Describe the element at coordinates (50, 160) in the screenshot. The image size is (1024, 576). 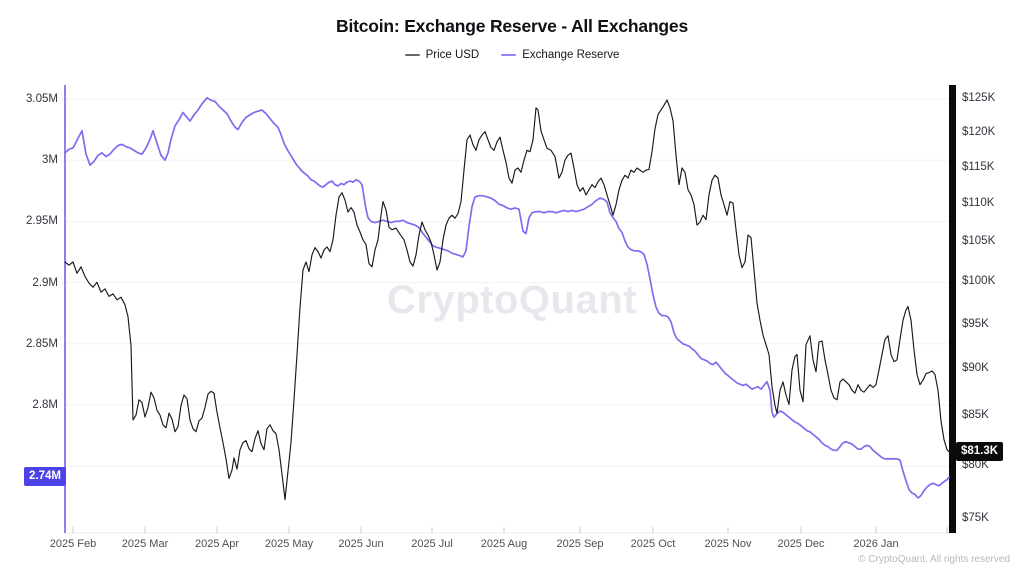
I see `left-axis-tick-label: 3M` at that location.